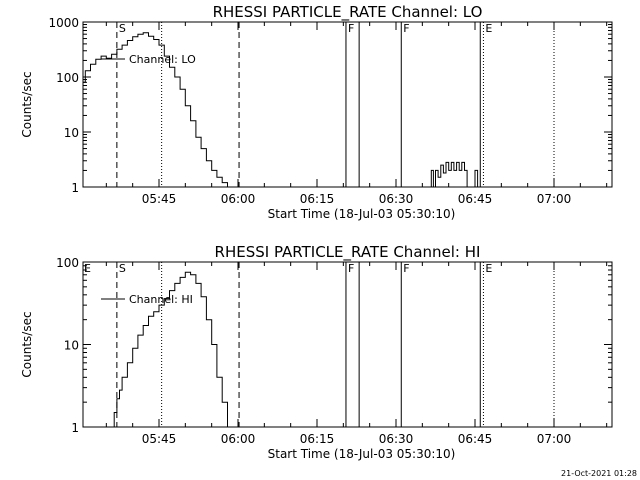 Image resolution: width=640 pixels, height=480 pixels. I want to click on chart-title: RHESSI PARTICLE_RATE Channel: LO, so click(348, 12).